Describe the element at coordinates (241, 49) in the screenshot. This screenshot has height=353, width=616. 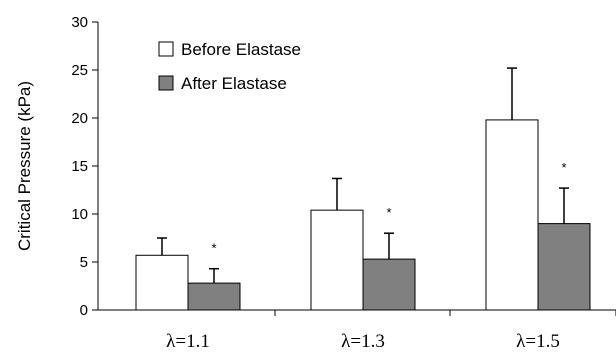
I see `legend-label: Before Elastase` at that location.